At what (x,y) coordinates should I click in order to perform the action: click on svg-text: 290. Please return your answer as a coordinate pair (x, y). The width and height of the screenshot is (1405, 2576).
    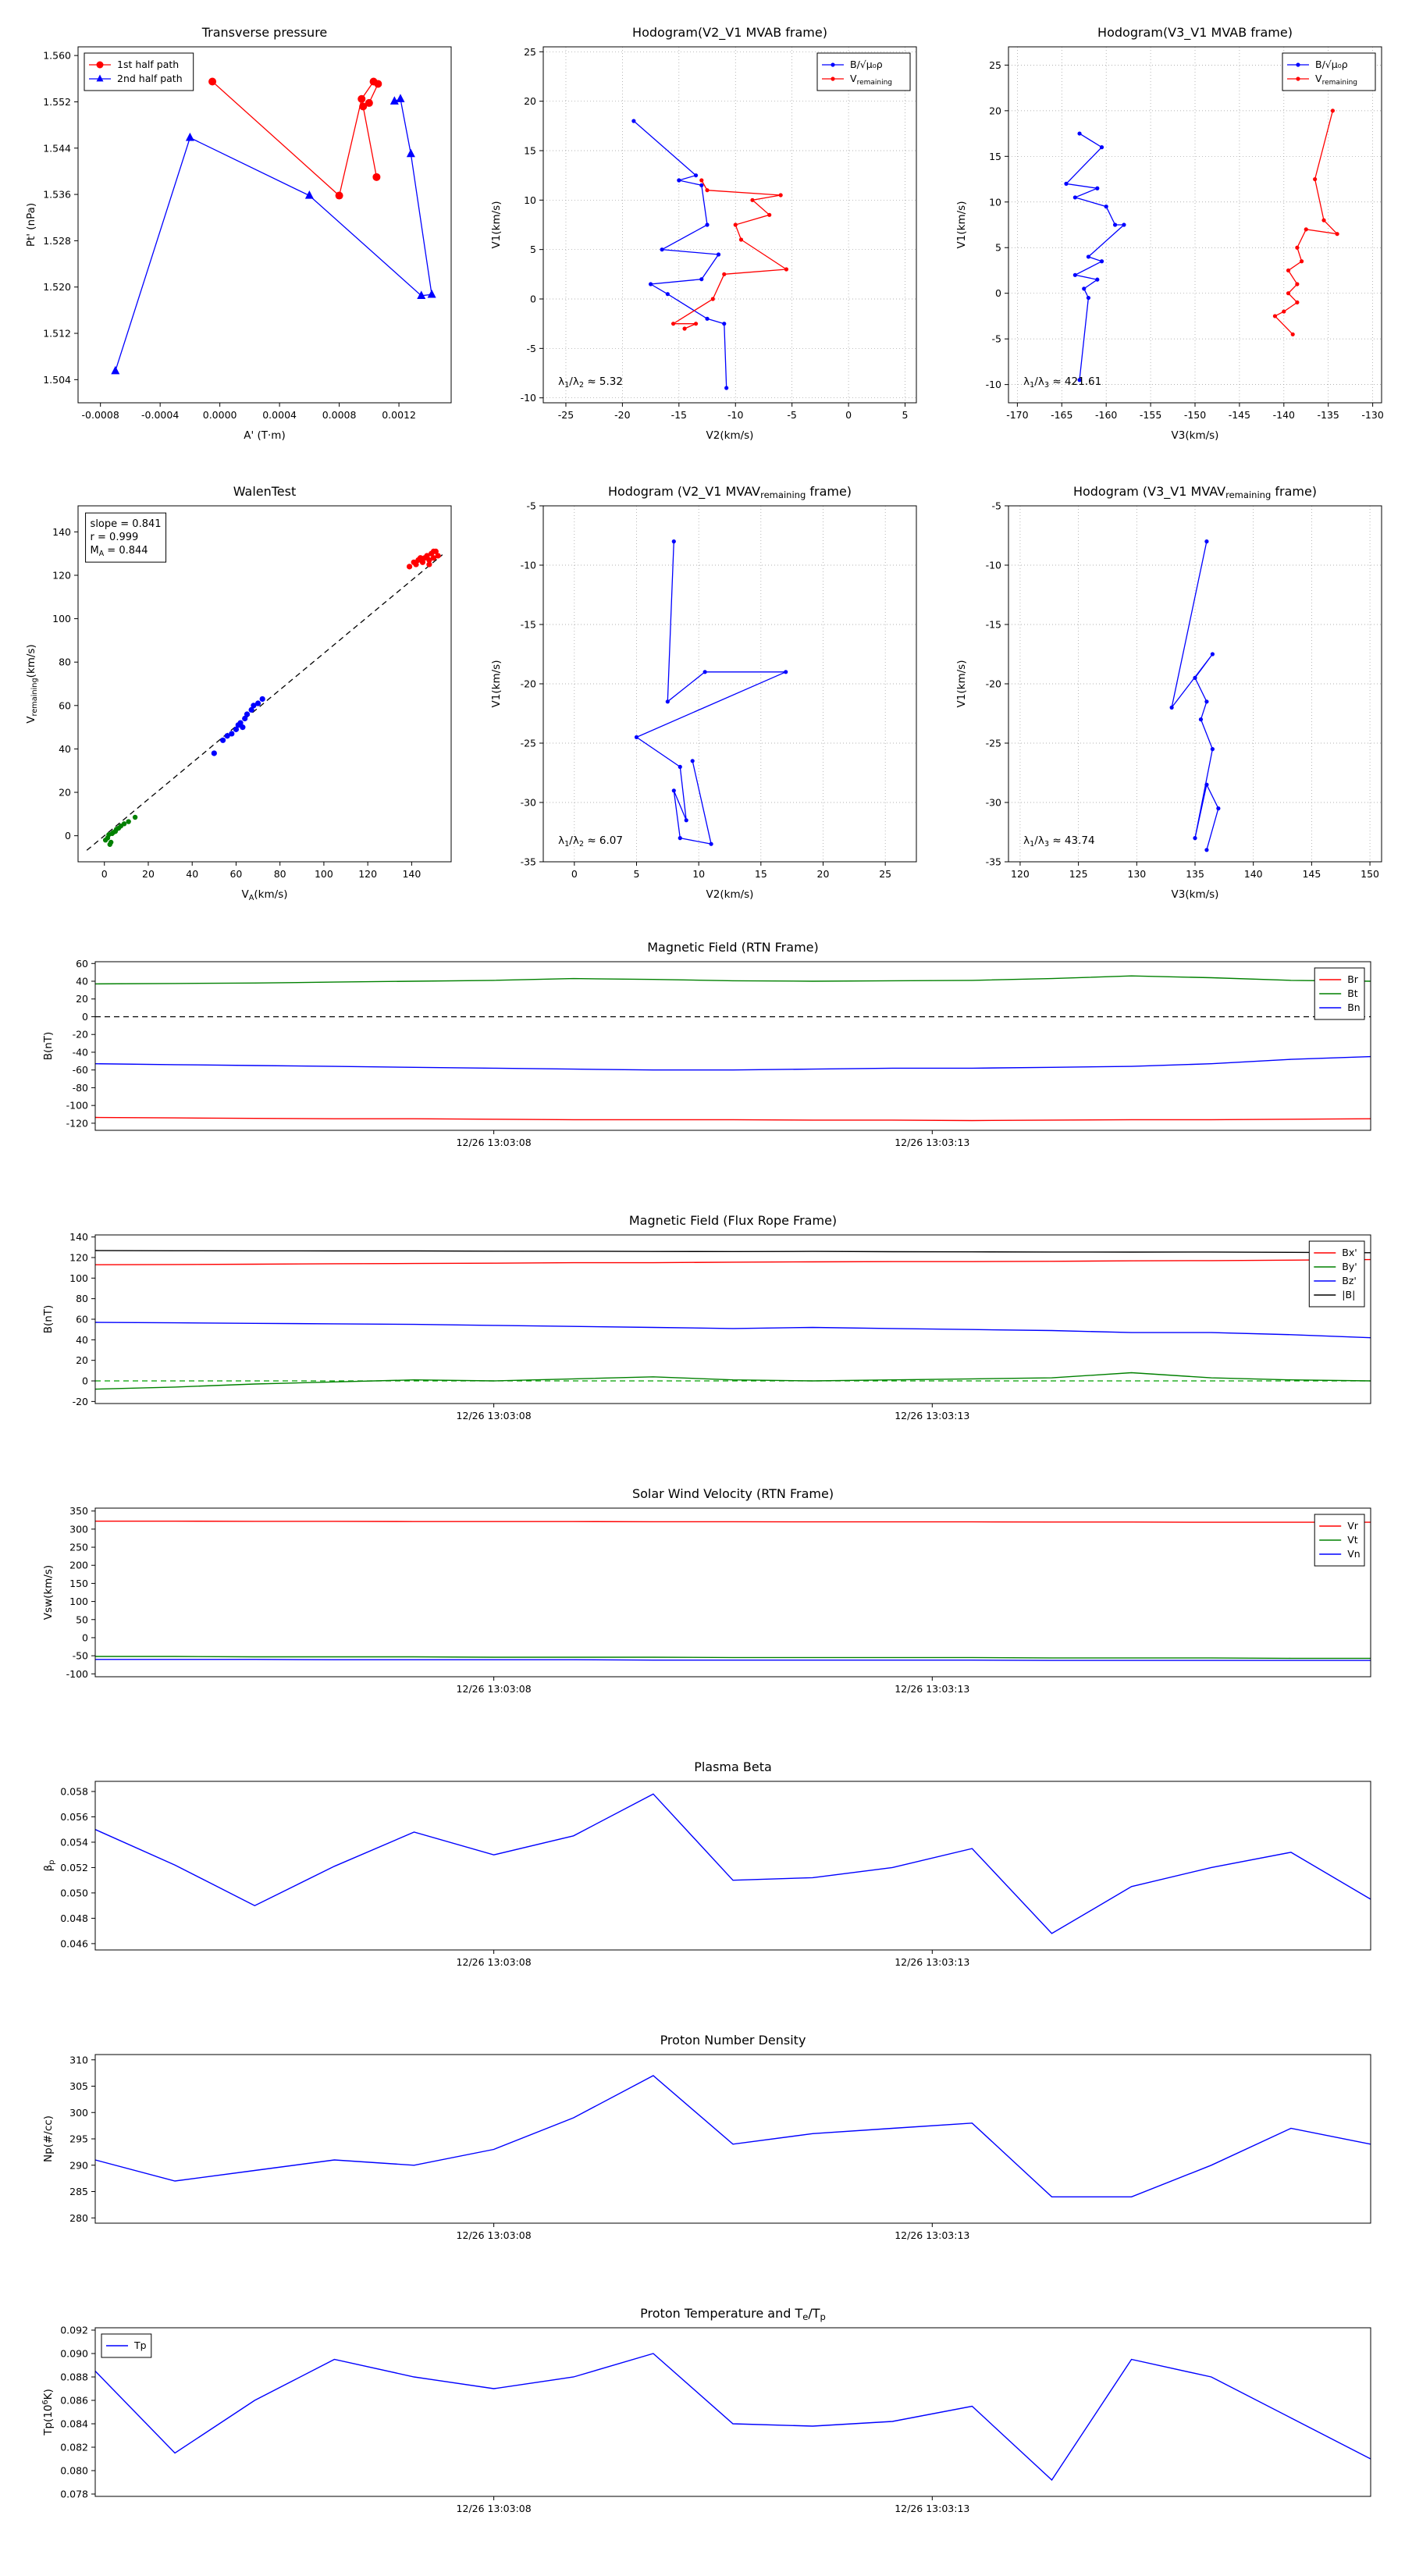
    Looking at the image, I should click on (78, 2165).